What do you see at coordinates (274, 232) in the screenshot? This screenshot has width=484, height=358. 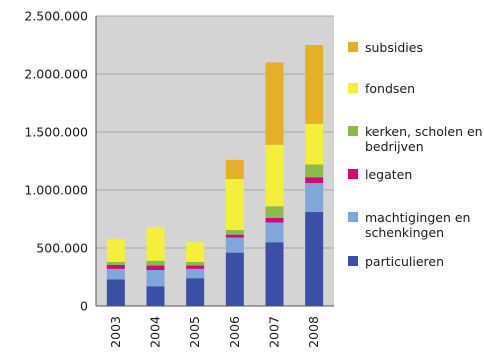 I see `bar-segment-machtigingen-en-schenkingen-2007` at bounding box center [274, 232].